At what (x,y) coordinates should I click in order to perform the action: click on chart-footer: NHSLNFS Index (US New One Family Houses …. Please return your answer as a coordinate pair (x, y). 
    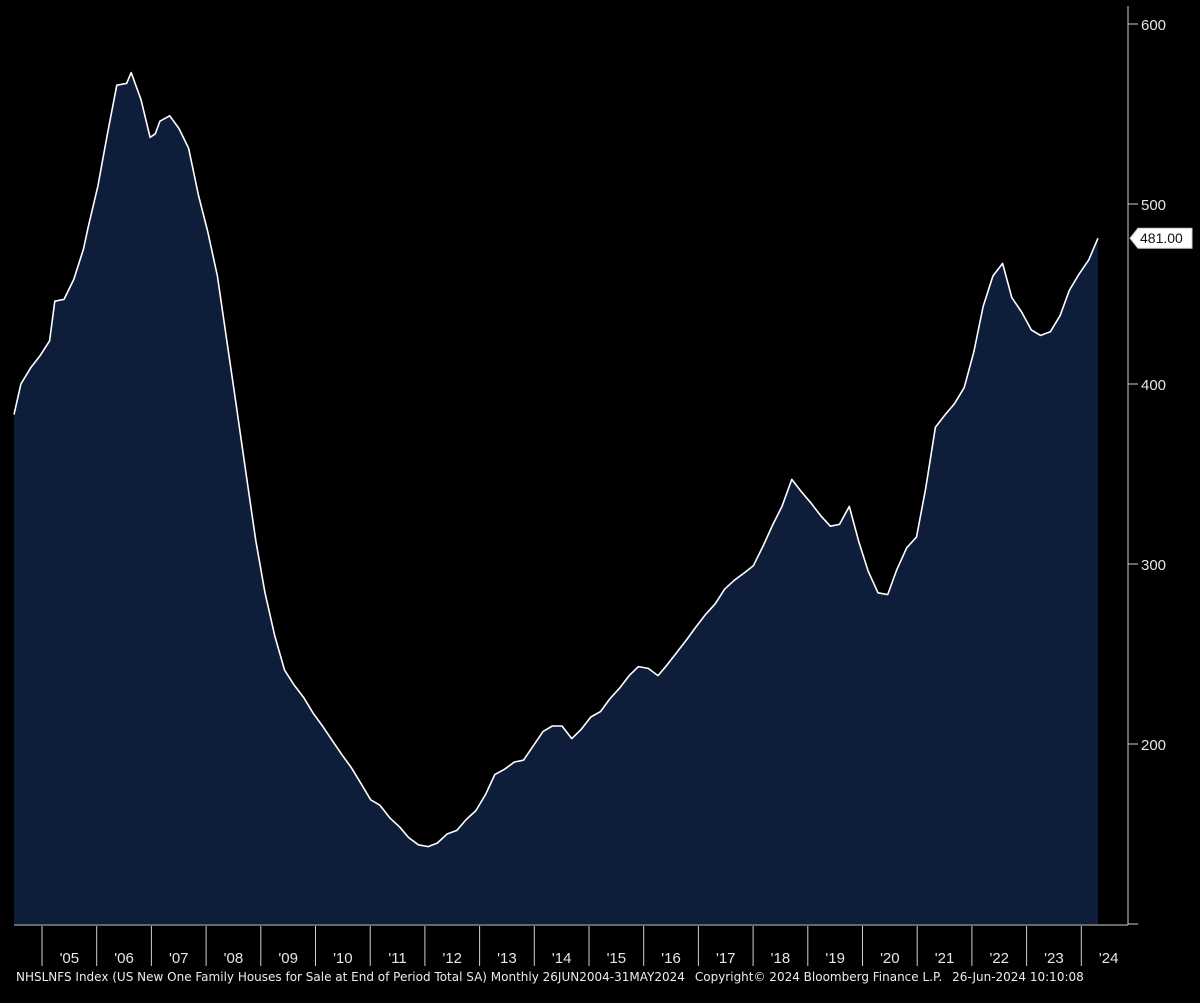
    Looking at the image, I should click on (602, 980).